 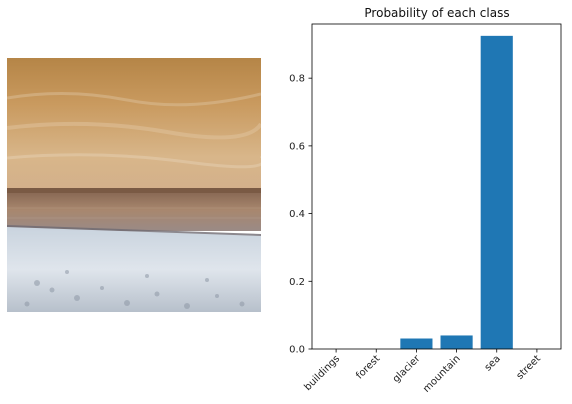 What do you see at coordinates (297, 282) in the screenshot?
I see `y-tick-label: 0.2` at bounding box center [297, 282].